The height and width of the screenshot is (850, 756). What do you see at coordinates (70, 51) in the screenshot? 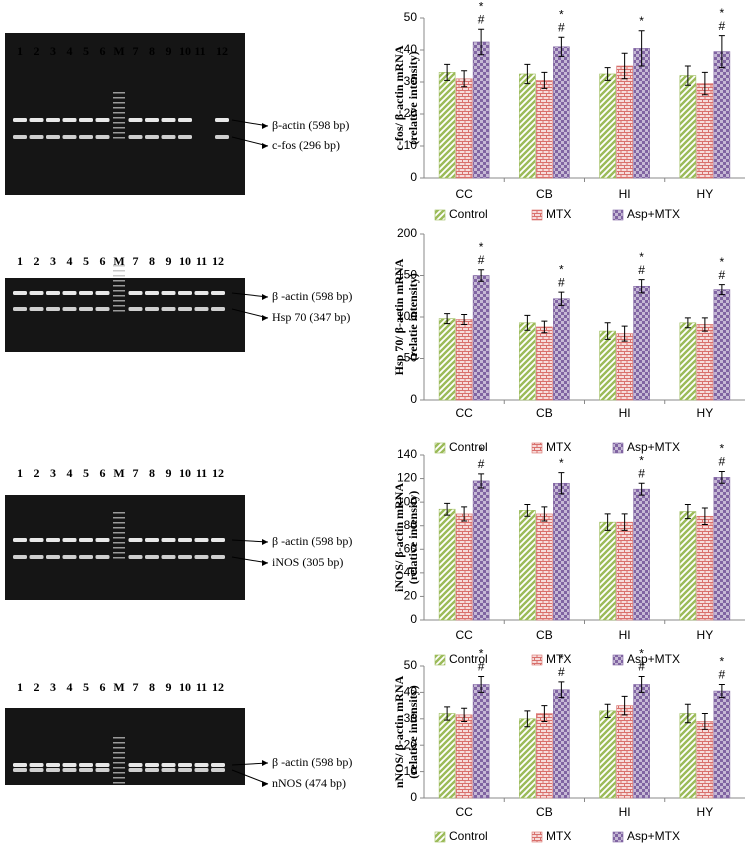
I see `lane-label: 4` at bounding box center [70, 51].